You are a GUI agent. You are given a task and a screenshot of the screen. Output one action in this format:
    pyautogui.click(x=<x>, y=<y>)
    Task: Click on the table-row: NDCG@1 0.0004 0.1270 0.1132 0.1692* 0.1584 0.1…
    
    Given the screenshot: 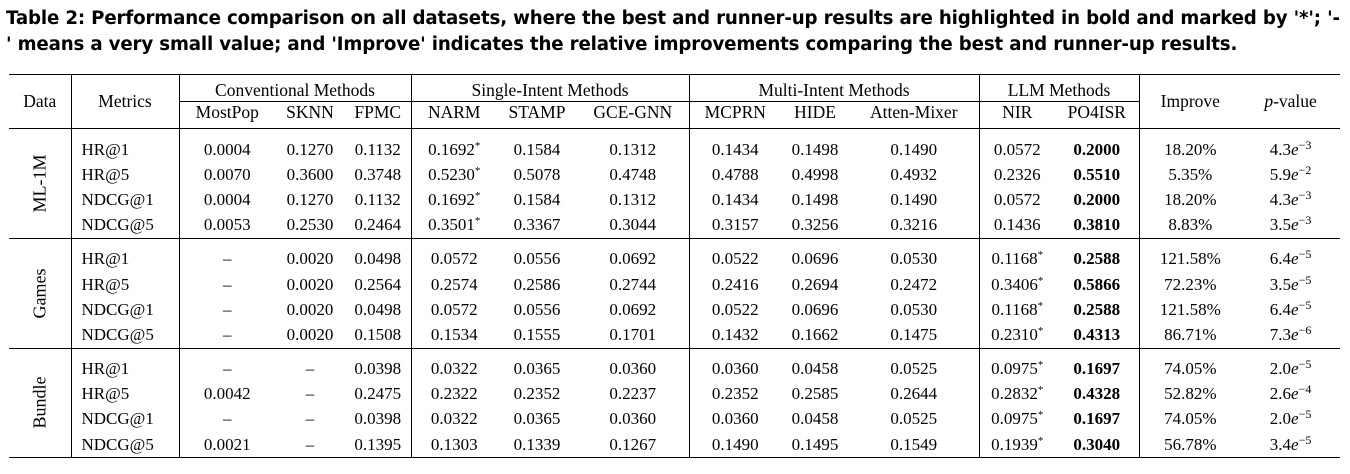 What is the action you would take?
    pyautogui.click(x=674, y=200)
    